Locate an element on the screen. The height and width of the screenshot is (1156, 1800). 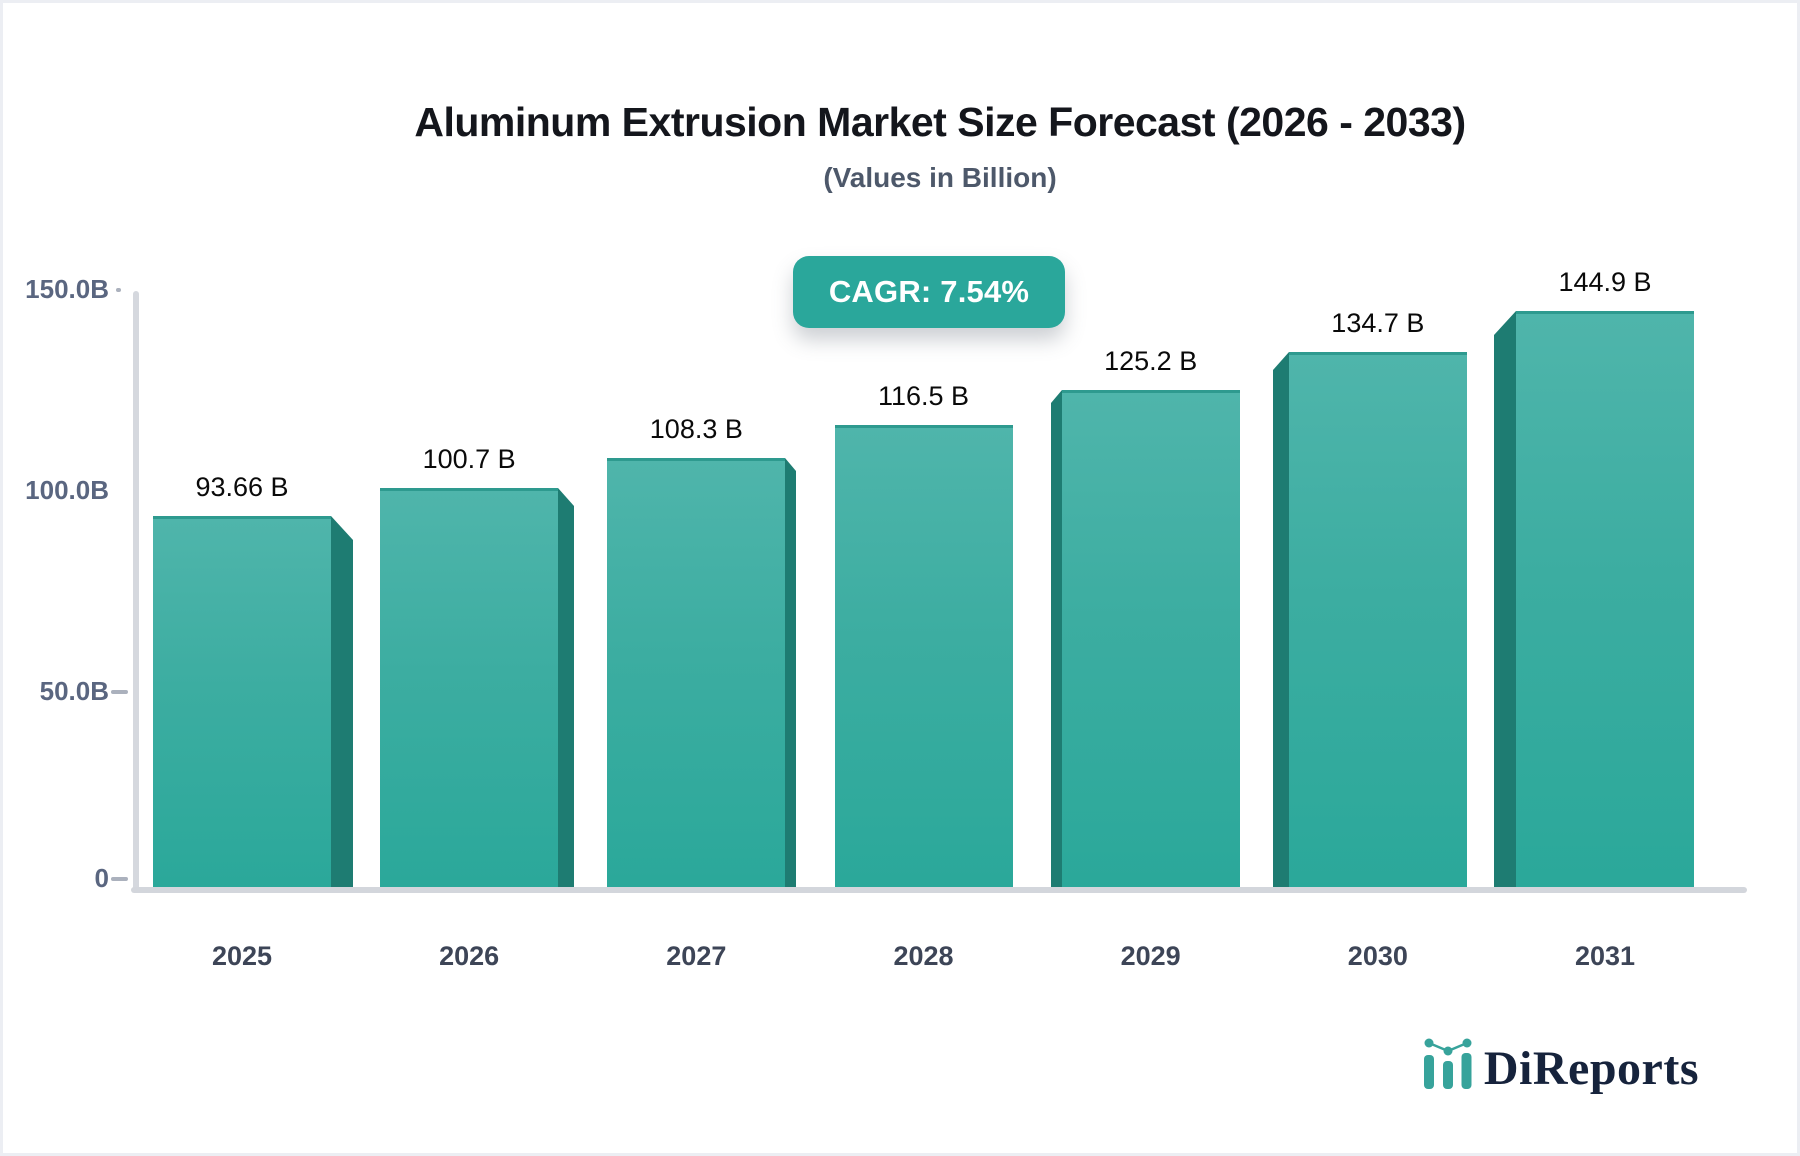
y-tick-label: 150.0B is located at coordinates (67, 289).